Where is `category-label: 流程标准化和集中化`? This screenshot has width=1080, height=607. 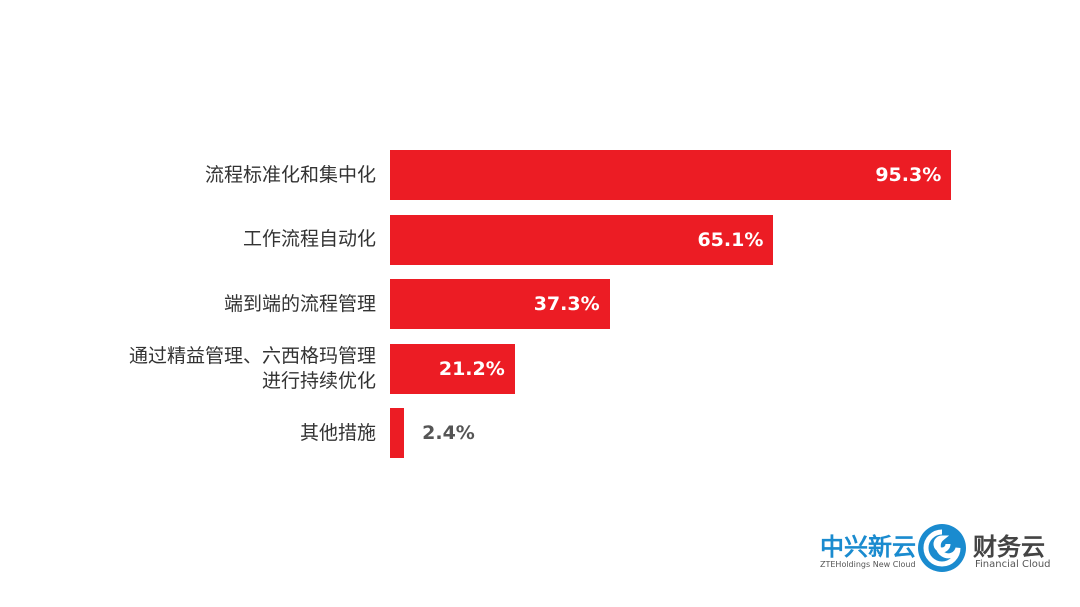 category-label: 流程标准化和集中化 is located at coordinates (290, 174).